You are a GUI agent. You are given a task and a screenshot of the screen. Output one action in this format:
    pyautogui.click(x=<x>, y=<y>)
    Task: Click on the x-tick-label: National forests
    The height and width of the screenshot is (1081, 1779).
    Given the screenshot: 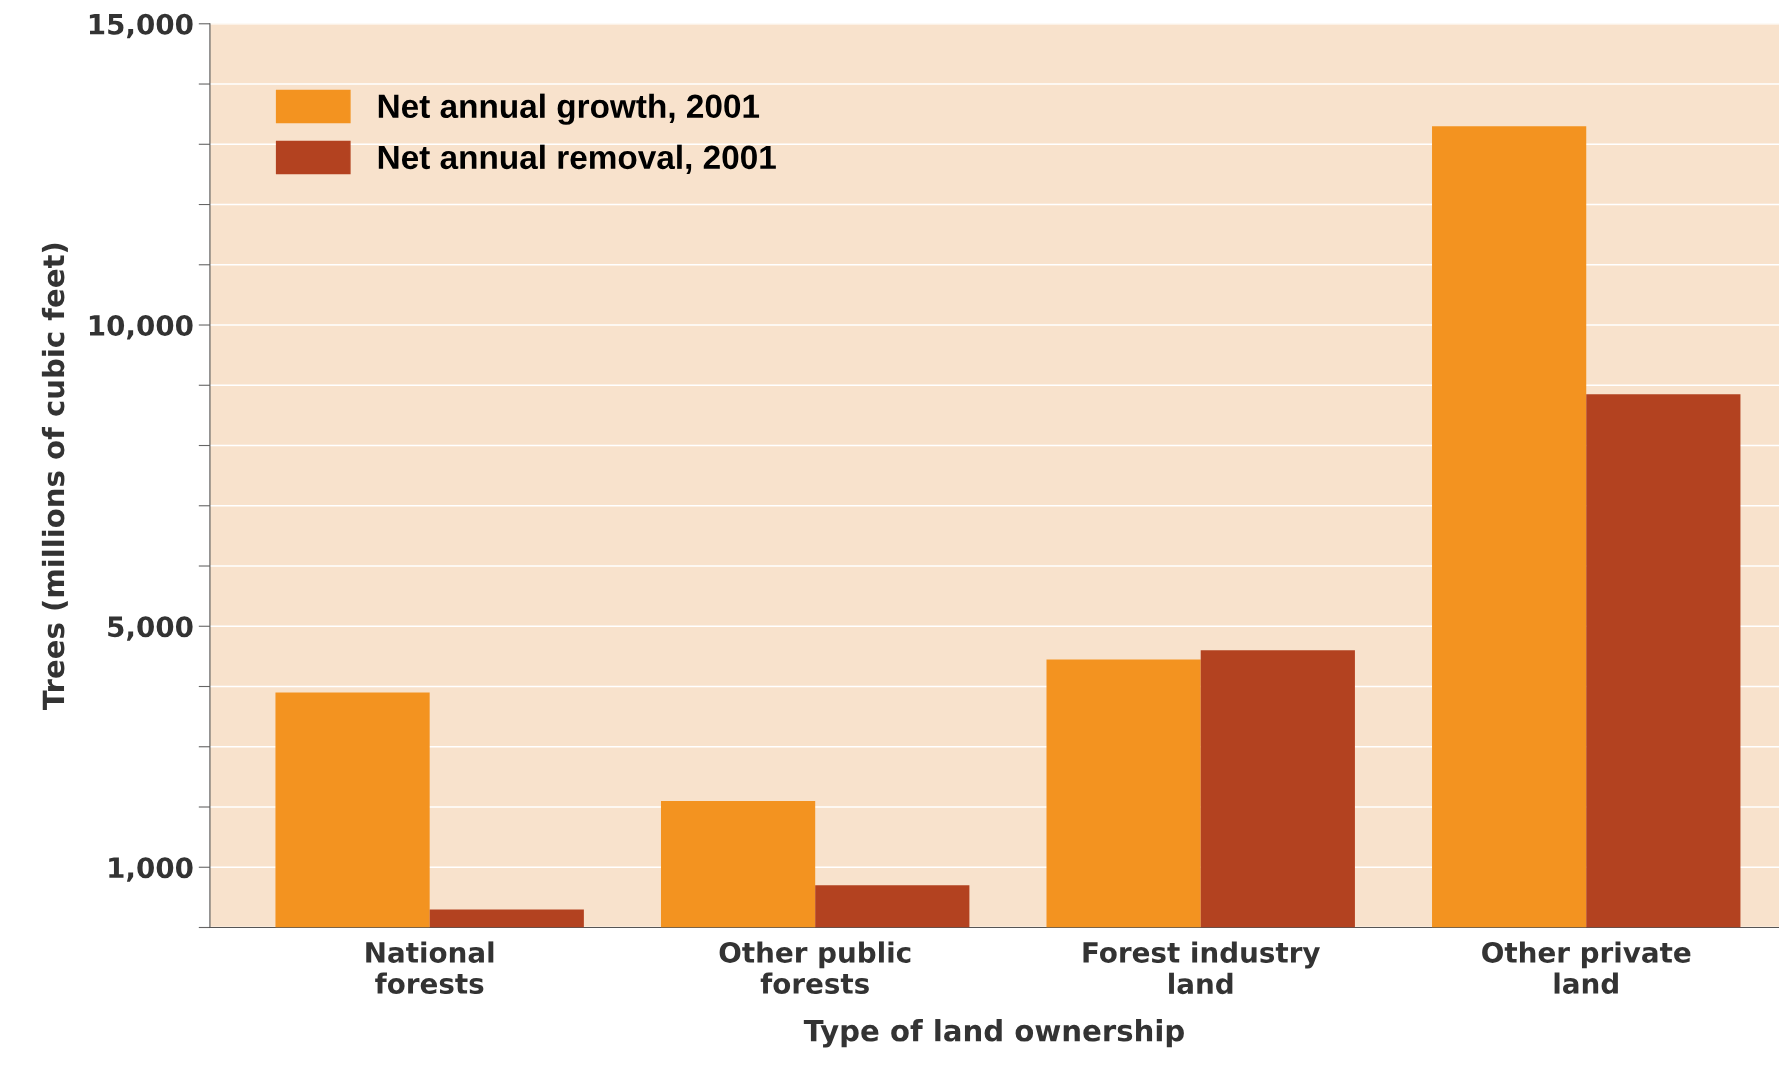 What is the action you would take?
    pyautogui.click(x=430, y=967)
    